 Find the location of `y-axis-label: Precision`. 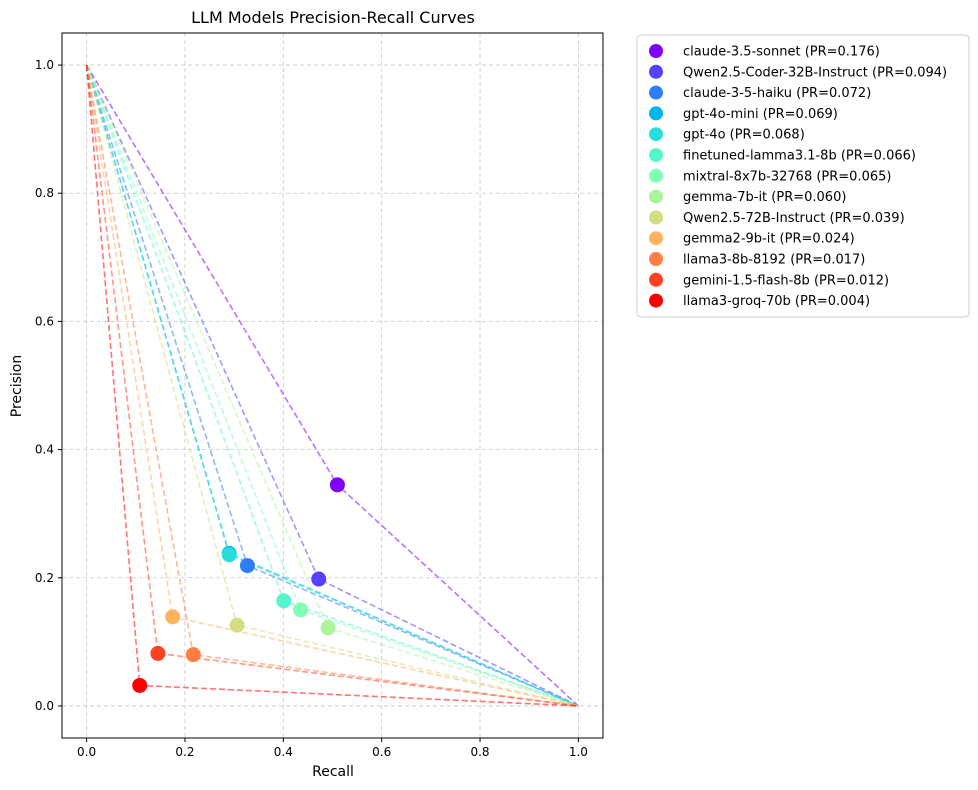

y-axis-label: Precision is located at coordinates (17, 386).